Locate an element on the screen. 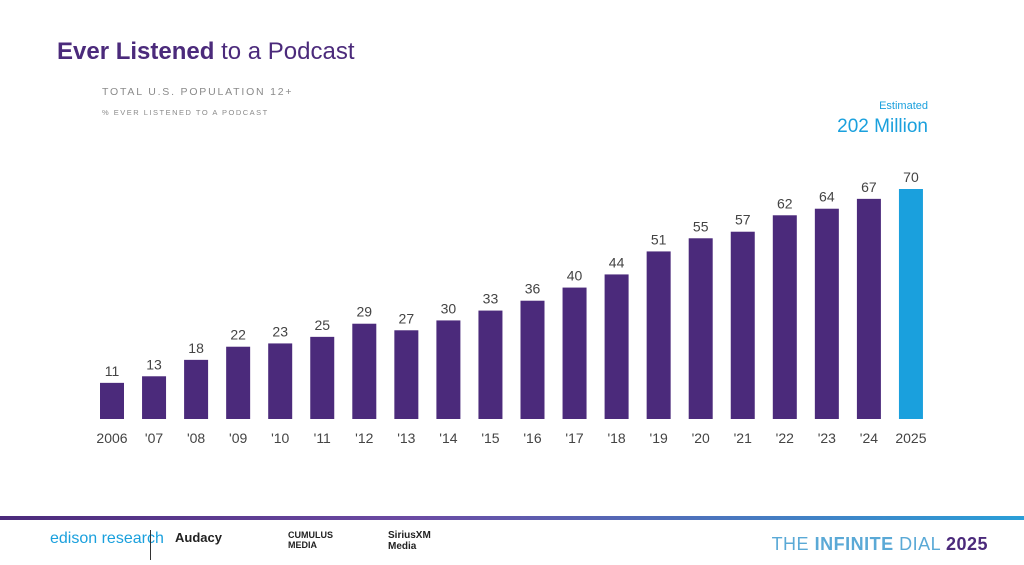 The height and width of the screenshot is (565, 1024). infinite-dial-logo: THE INFINITE DIAL 2025 is located at coordinates (879, 544).